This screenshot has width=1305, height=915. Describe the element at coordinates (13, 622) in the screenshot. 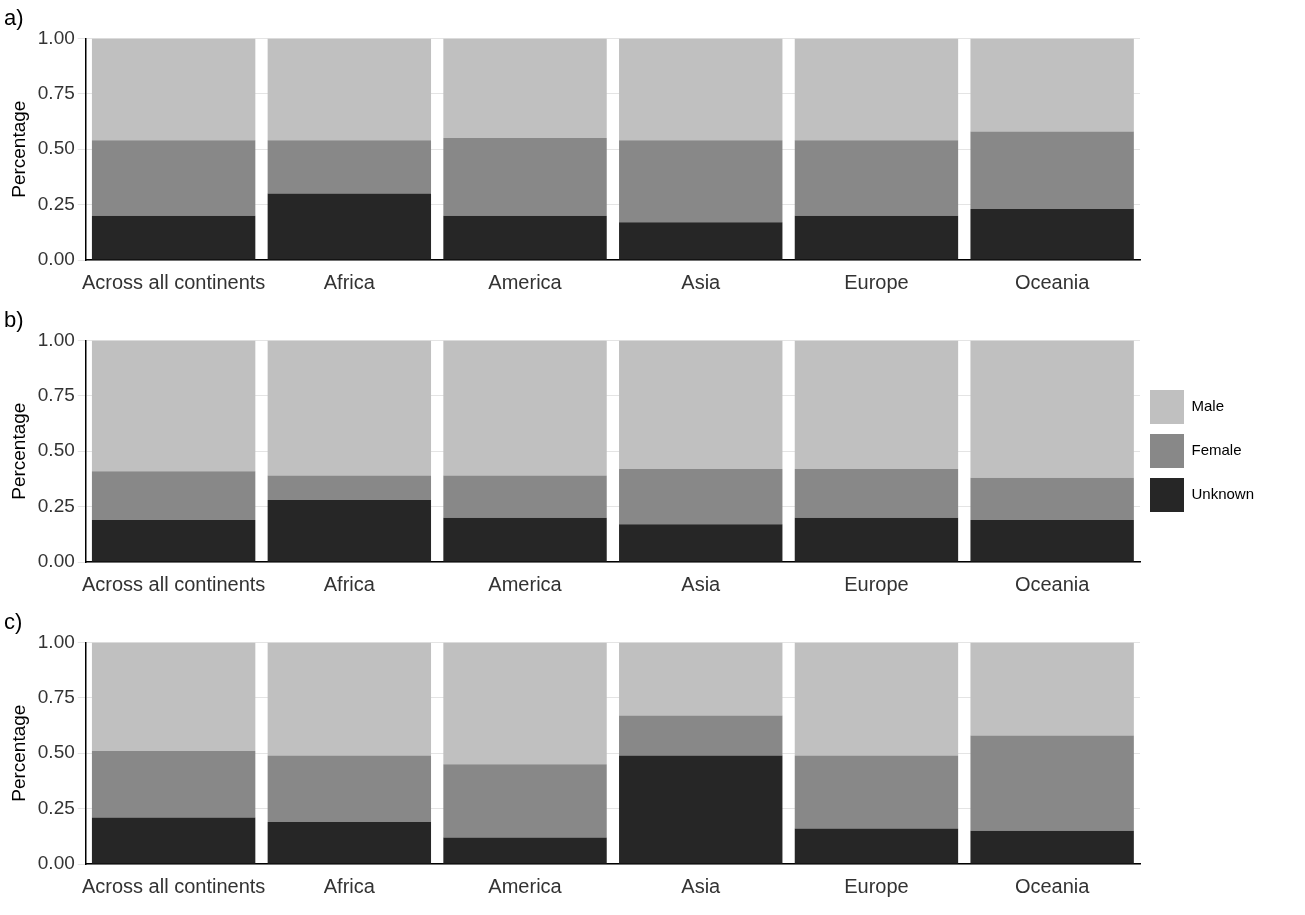

I see `chart-title: c)` at that location.